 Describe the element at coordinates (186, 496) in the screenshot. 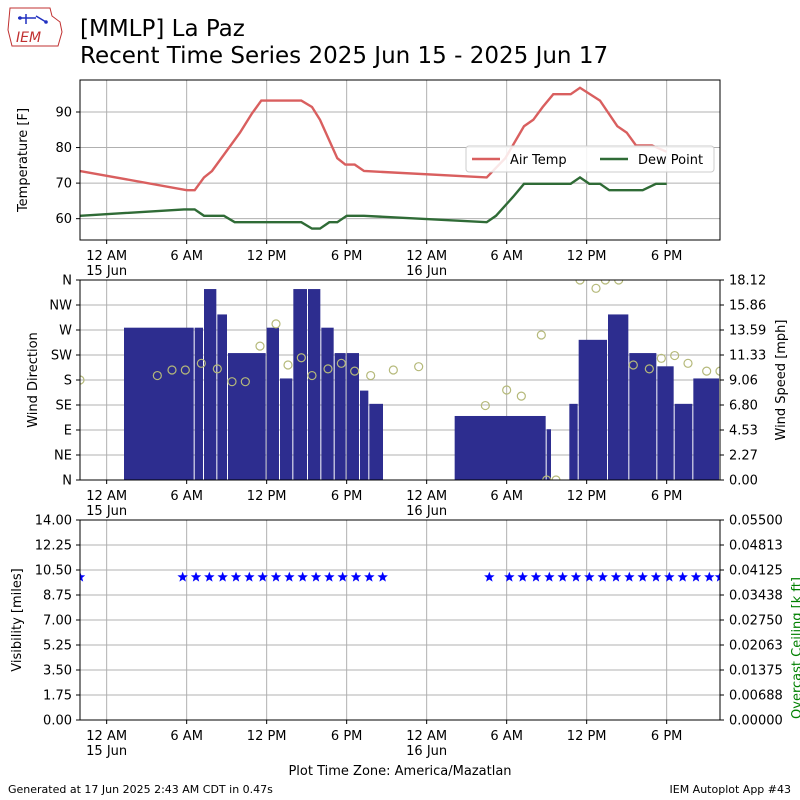

I see `wind-xtick-label: 6 AM` at that location.